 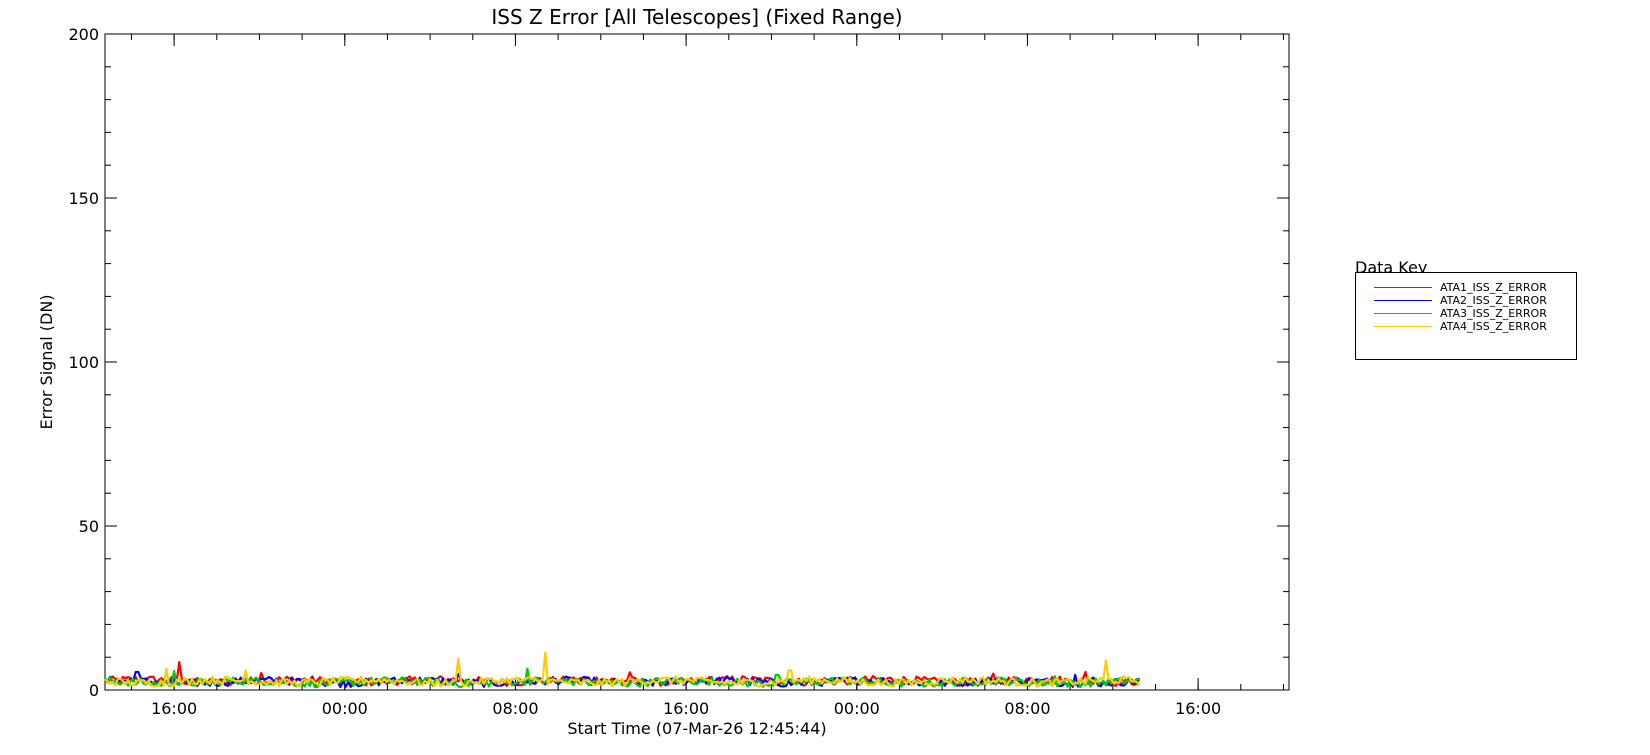 What do you see at coordinates (83, 34) in the screenshot?
I see `y-tick-label: 200` at bounding box center [83, 34].